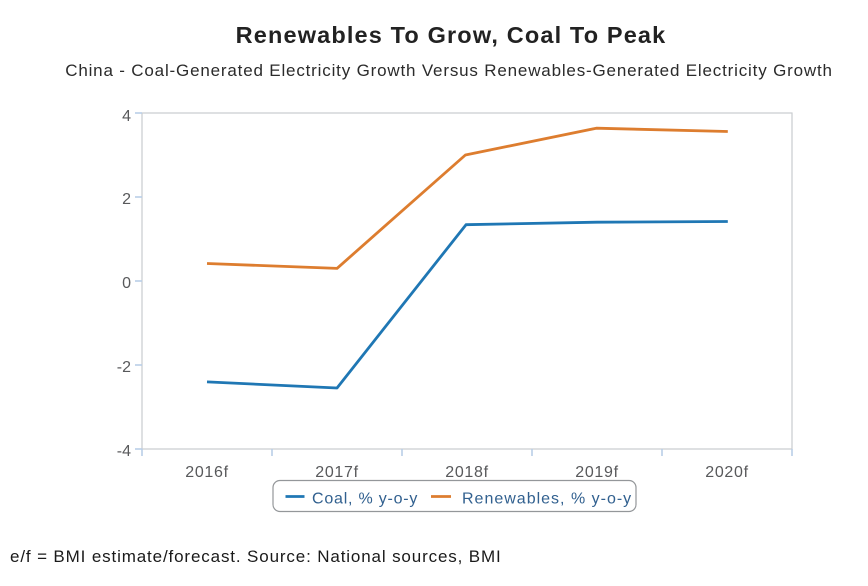 The image size is (868, 586). What do you see at coordinates (126, 283) in the screenshot?
I see `svg-text: 0` at bounding box center [126, 283].